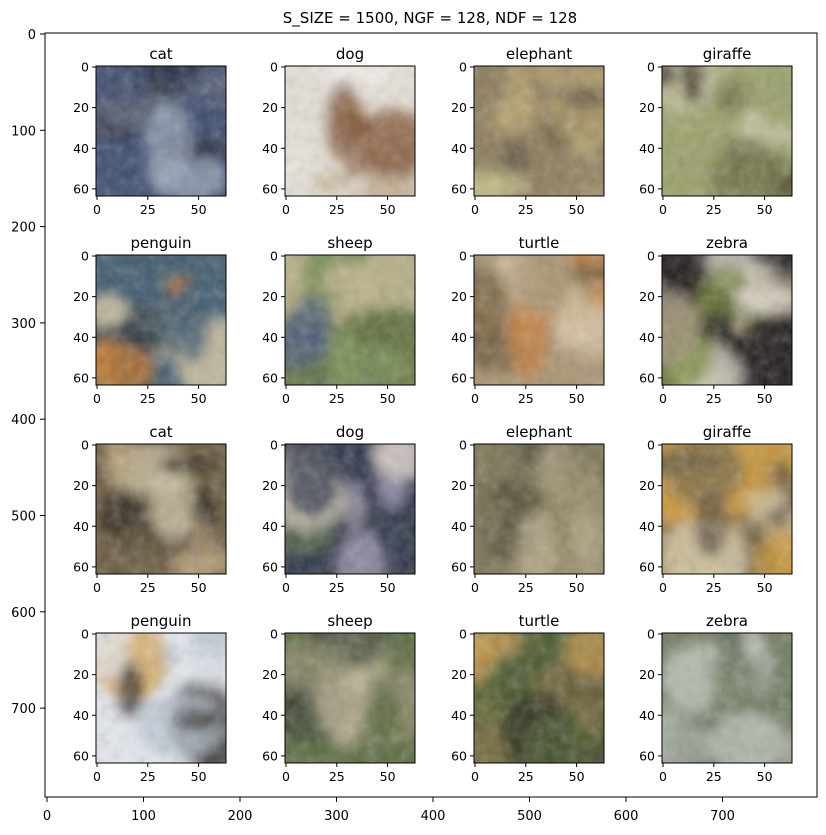  I want to click on outer-y-tick-label: 600, so click(23, 613).